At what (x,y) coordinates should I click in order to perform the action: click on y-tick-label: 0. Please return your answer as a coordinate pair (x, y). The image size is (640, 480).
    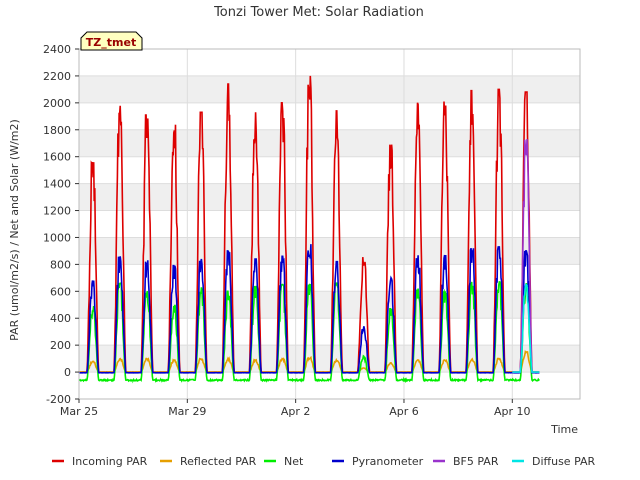
    Looking at the image, I should click on (67, 372).